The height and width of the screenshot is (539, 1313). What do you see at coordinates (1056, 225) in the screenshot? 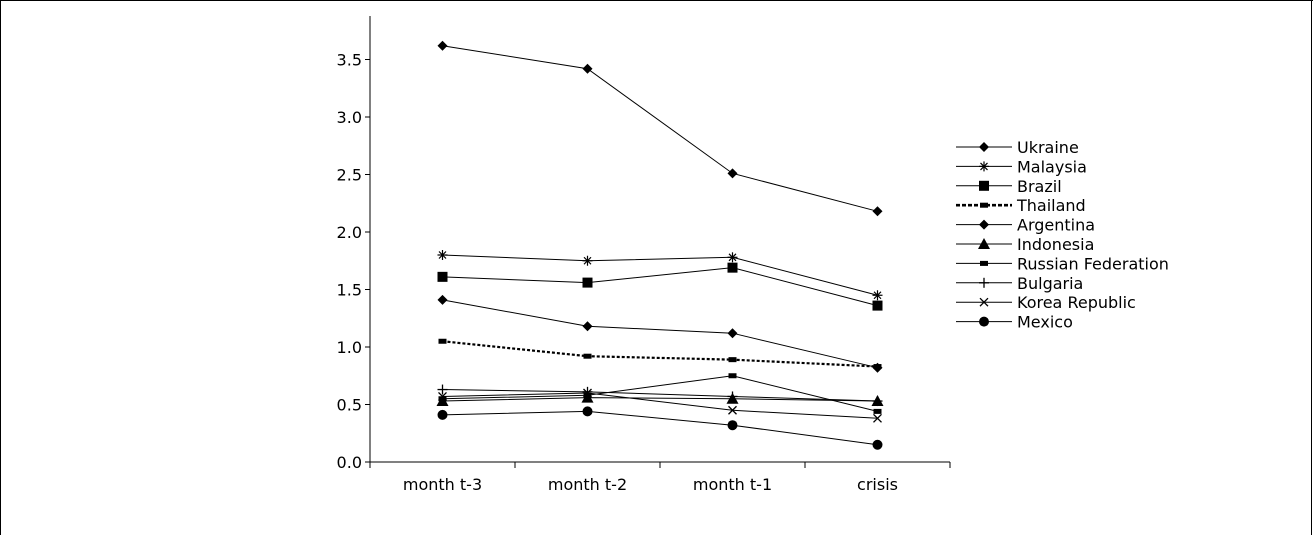
I see `legend-label: Argentina` at bounding box center [1056, 225].